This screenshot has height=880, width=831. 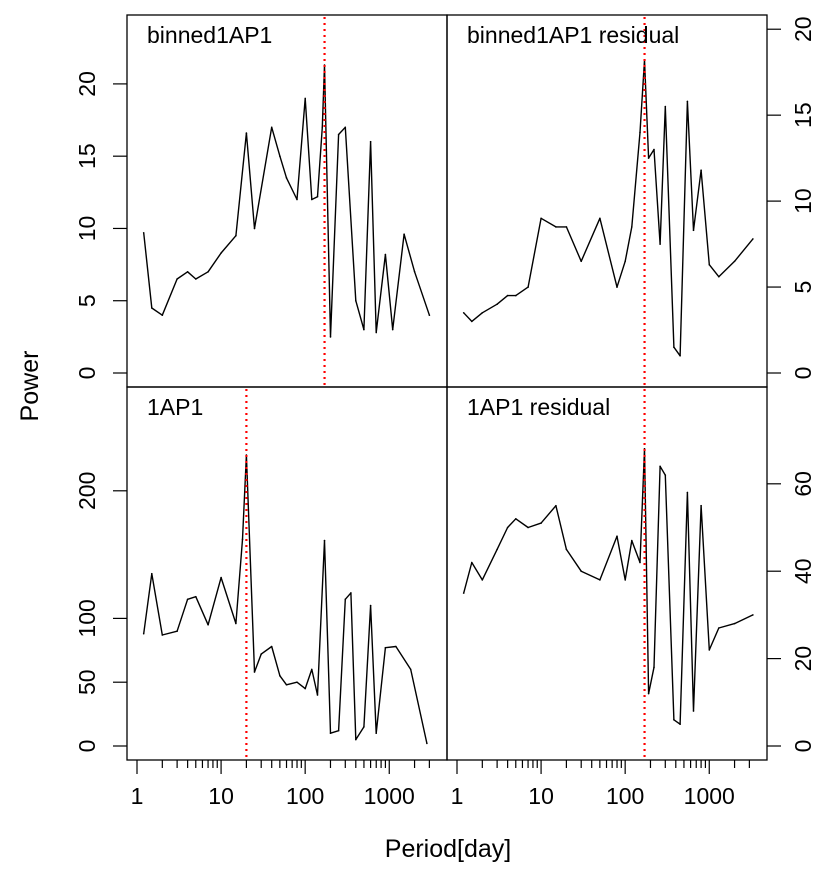 What do you see at coordinates (87, 618) in the screenshot?
I see `y-tick-label: 100` at bounding box center [87, 618].